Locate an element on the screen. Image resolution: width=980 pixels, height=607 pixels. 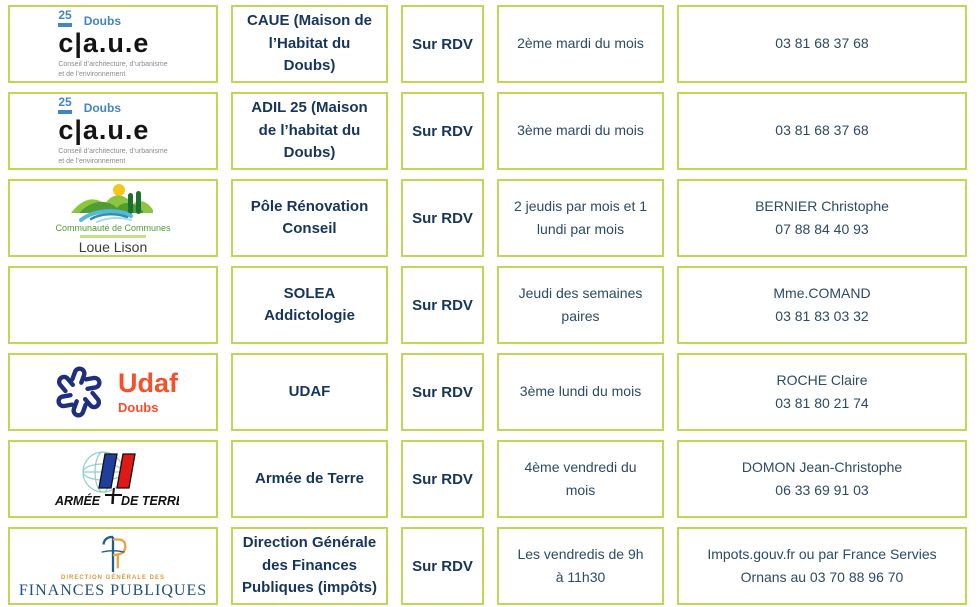
armee-word2: DE TERRE is located at coordinates (150, 501).